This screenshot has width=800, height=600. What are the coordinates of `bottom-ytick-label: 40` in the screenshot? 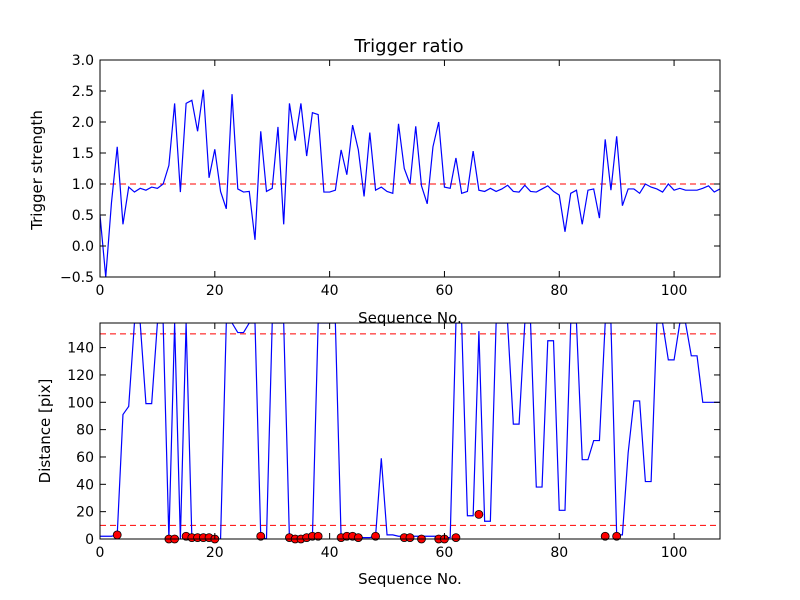 It's located at (85, 485).